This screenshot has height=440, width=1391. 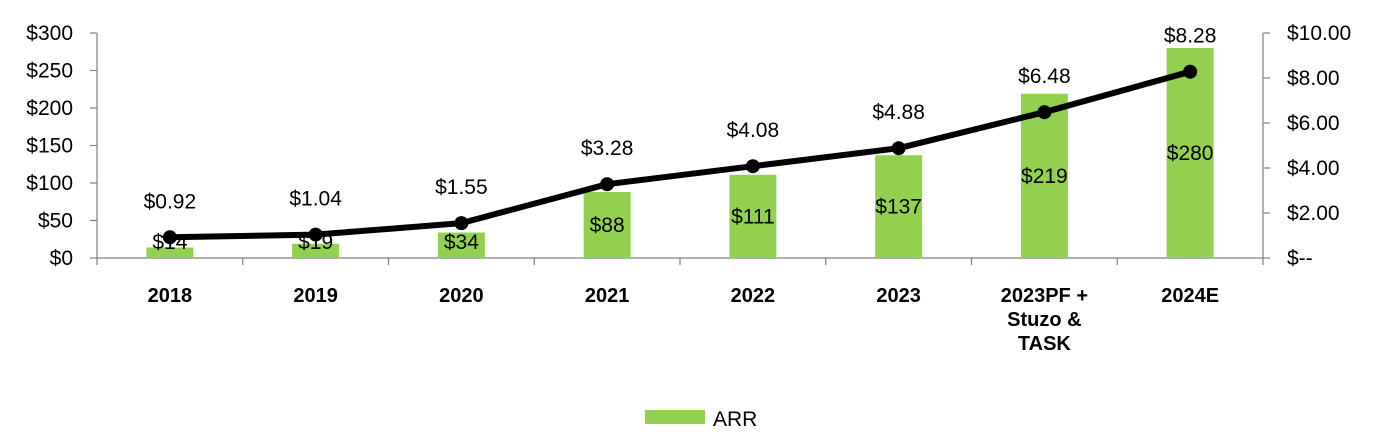 I want to click on x-tick-label: 2019, so click(x=315, y=296).